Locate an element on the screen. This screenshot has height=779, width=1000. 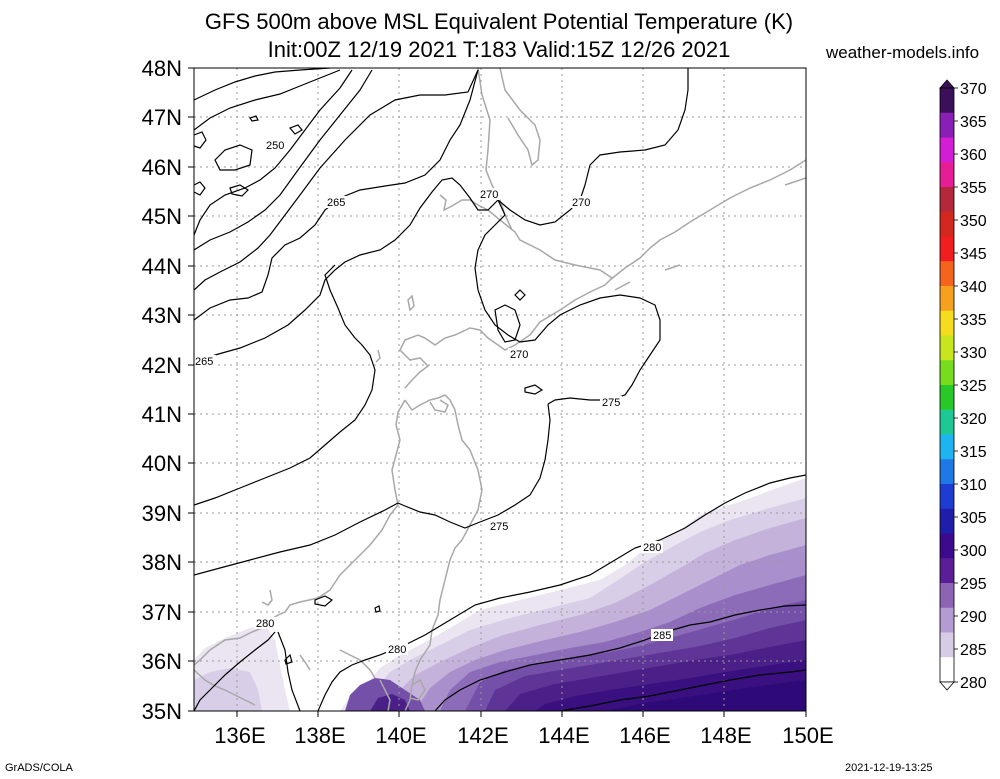
site-credit: weather-models.info is located at coordinates (903, 52).